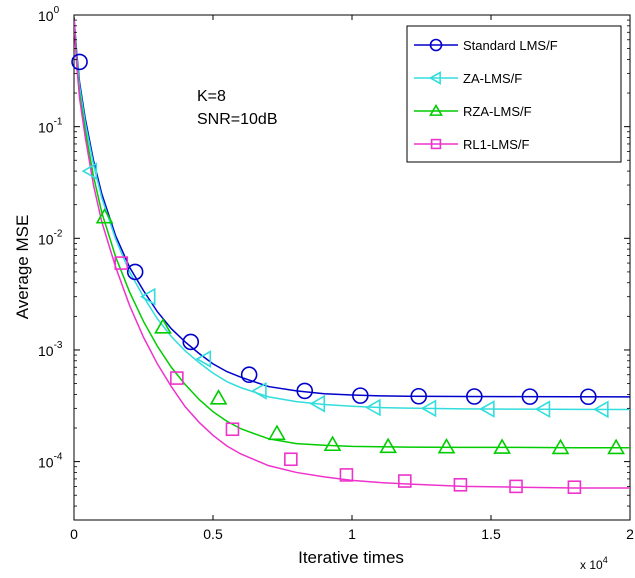  What do you see at coordinates (510, 45) in the screenshot?
I see `legend-label: Standard LMS/F` at bounding box center [510, 45].